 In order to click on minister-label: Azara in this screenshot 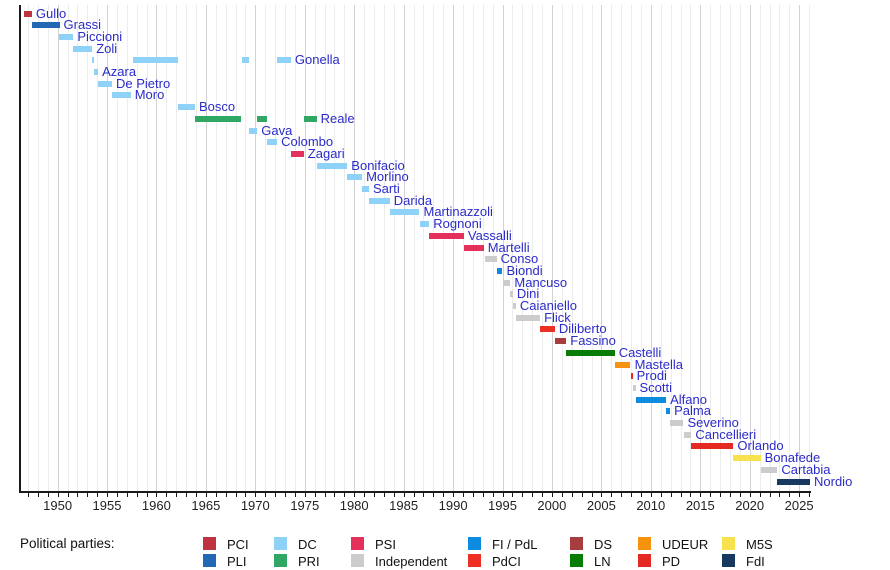, I will do `click(119, 71)`.